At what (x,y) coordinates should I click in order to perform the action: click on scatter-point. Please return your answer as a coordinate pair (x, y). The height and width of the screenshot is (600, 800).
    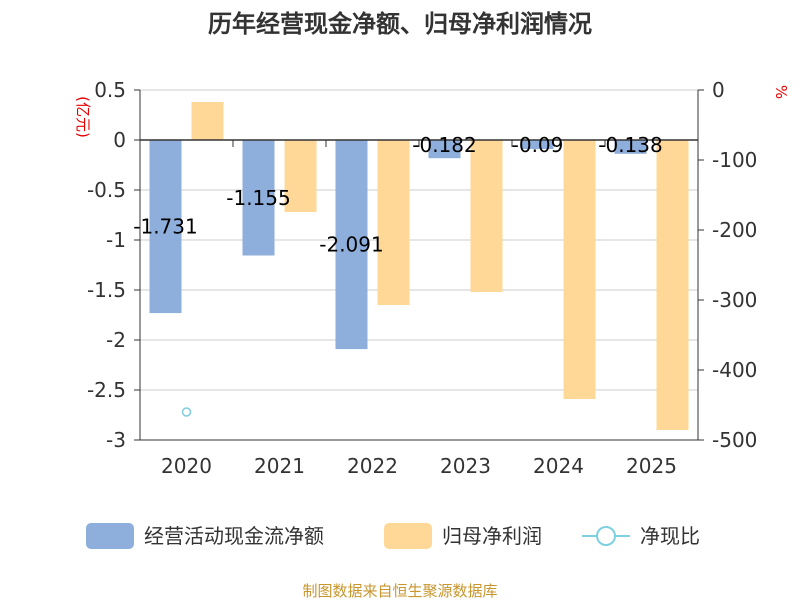
    Looking at the image, I should click on (186, 412).